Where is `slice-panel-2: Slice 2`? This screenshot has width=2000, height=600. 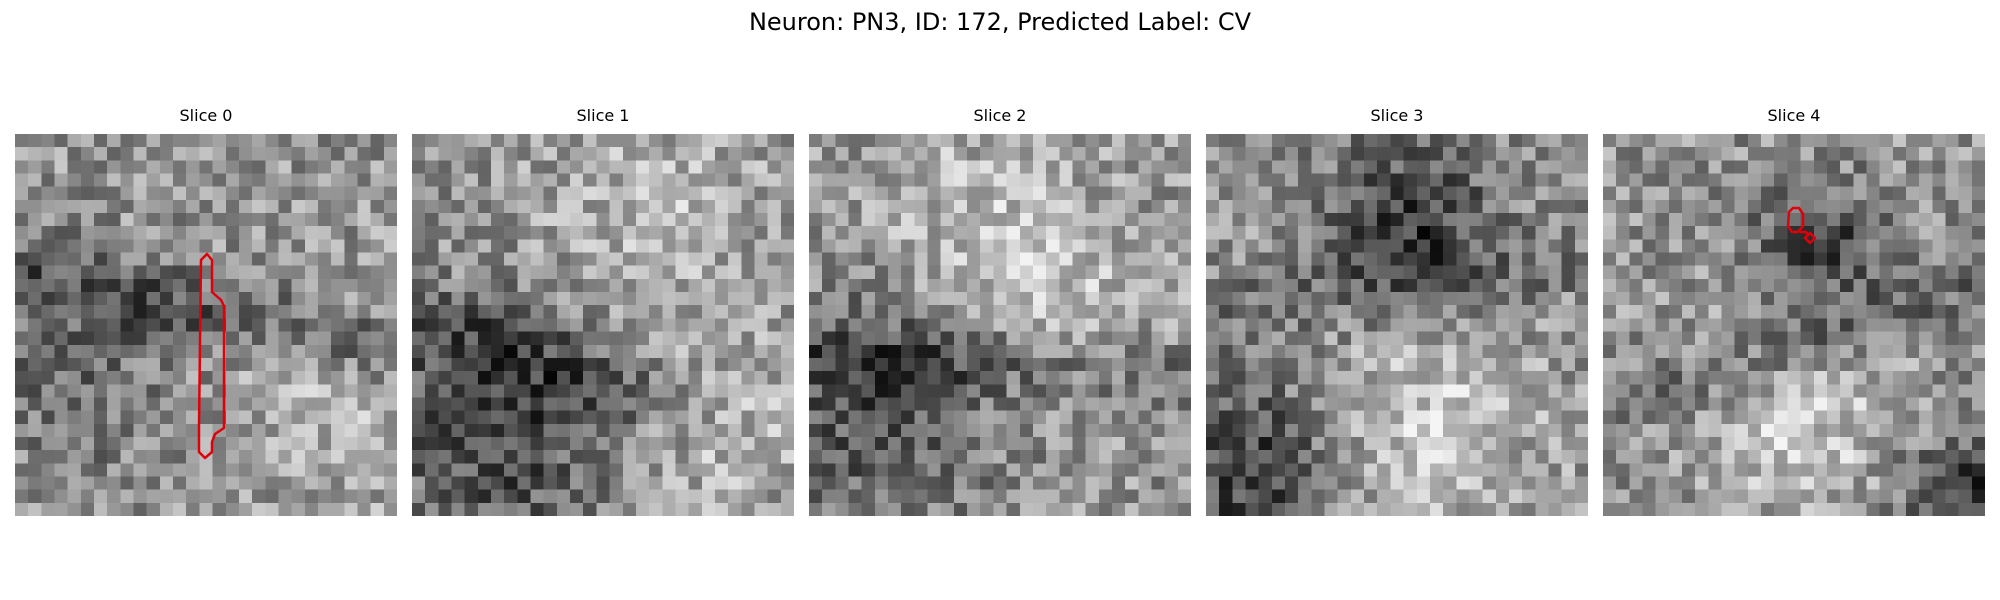 slice-panel-2: Slice 2 is located at coordinates (1000, 311).